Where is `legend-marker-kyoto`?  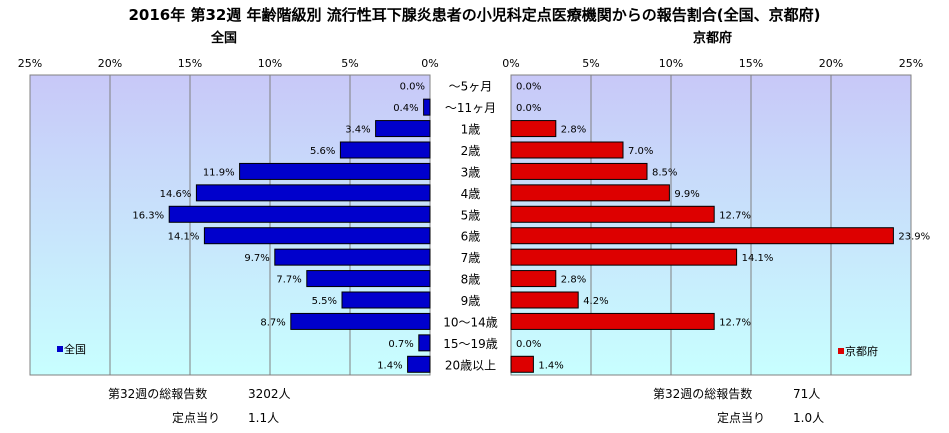
legend-marker-kyoto is located at coordinates (841, 351).